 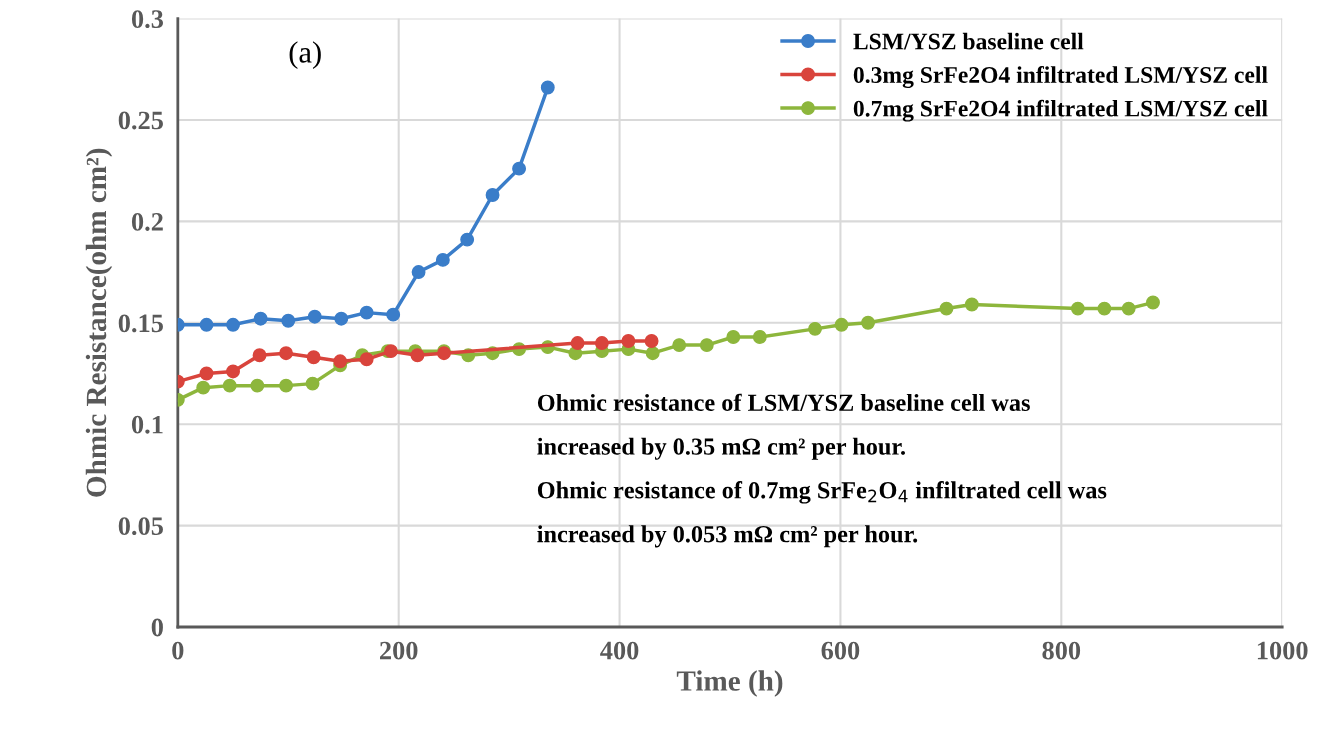 What do you see at coordinates (822, 492) in the screenshot?
I see `annotation: Ohmic resistance of 0.7mg SrFe$_{2}$O$_{4}$ infiltrated cell was` at bounding box center [822, 492].